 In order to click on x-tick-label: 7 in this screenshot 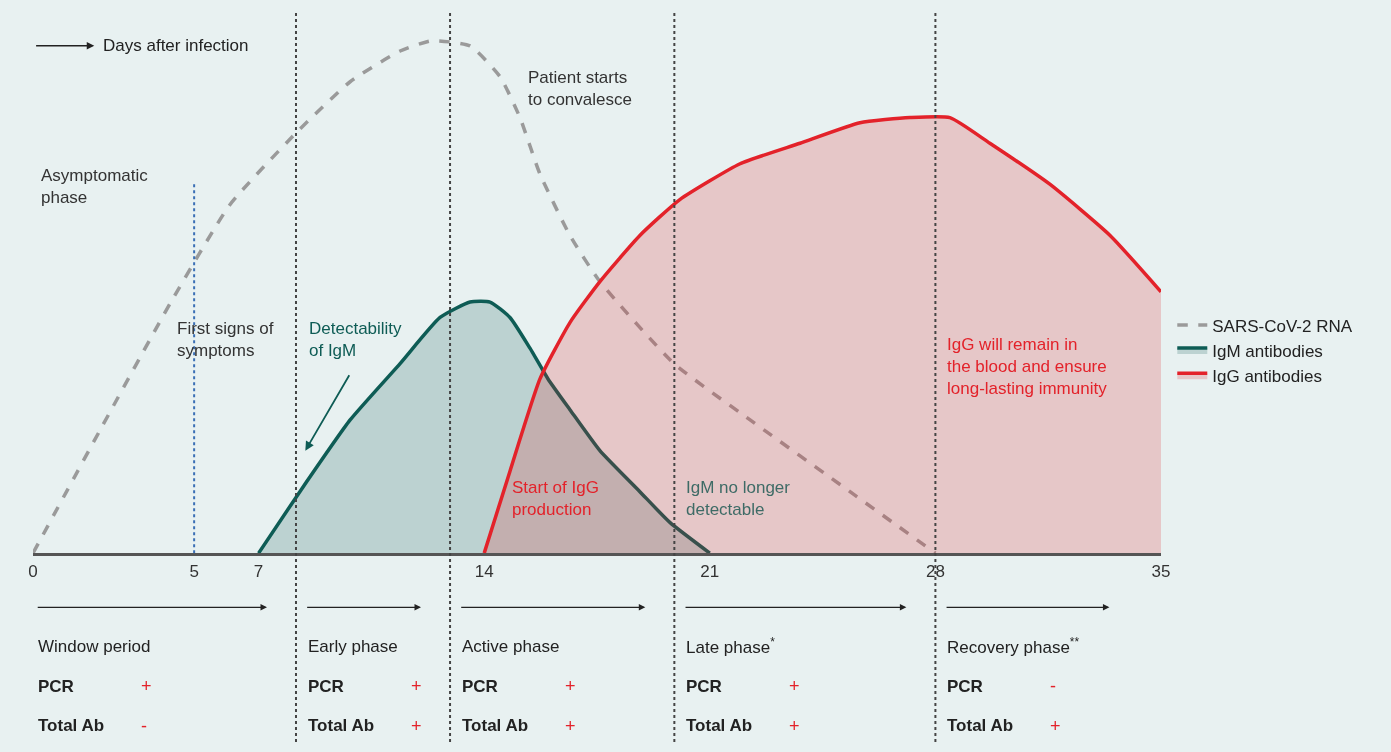, I will do `click(258, 571)`.